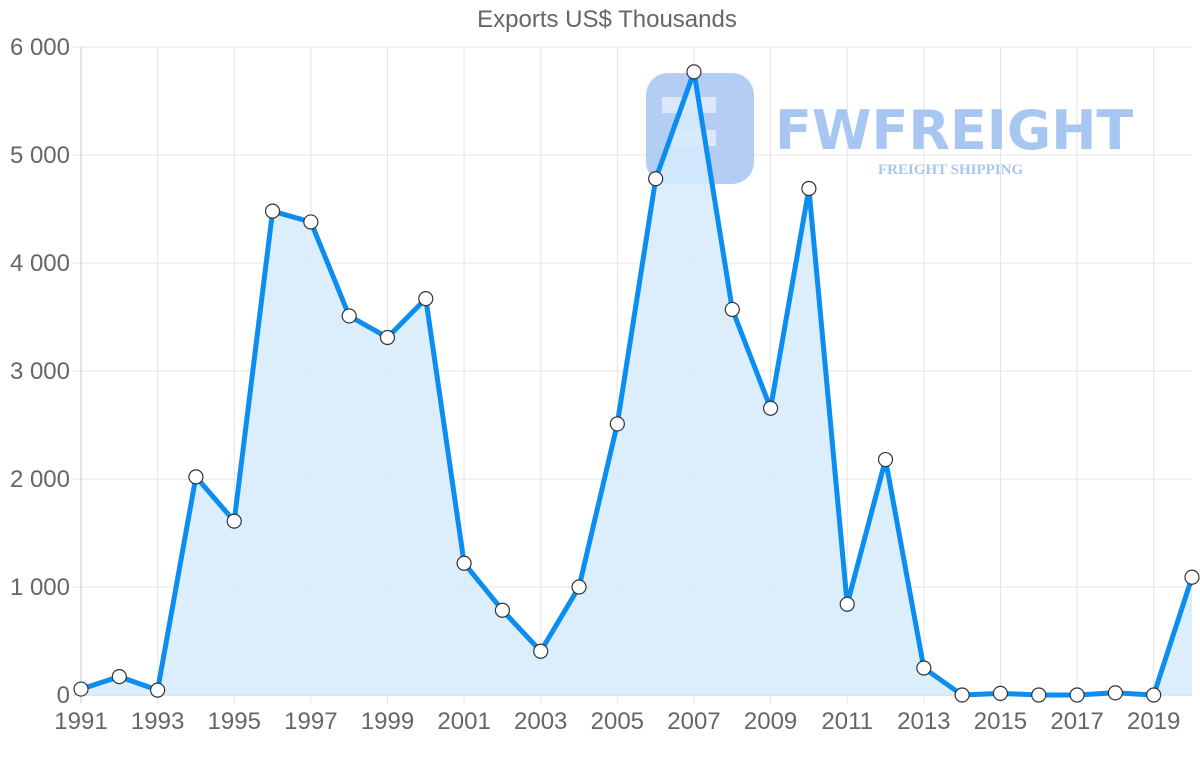 The height and width of the screenshot is (763, 1200). I want to click on y-tick-label: 5 000, so click(40, 155).